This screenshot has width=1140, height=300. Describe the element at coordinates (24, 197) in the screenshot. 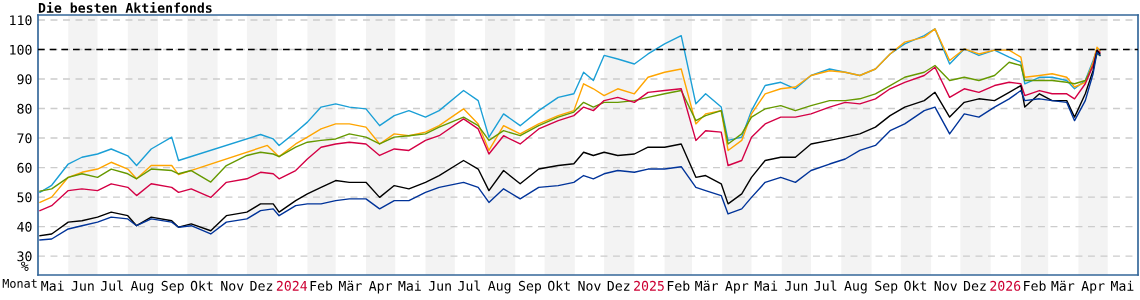

I see `y-tick-label: 50` at that location.